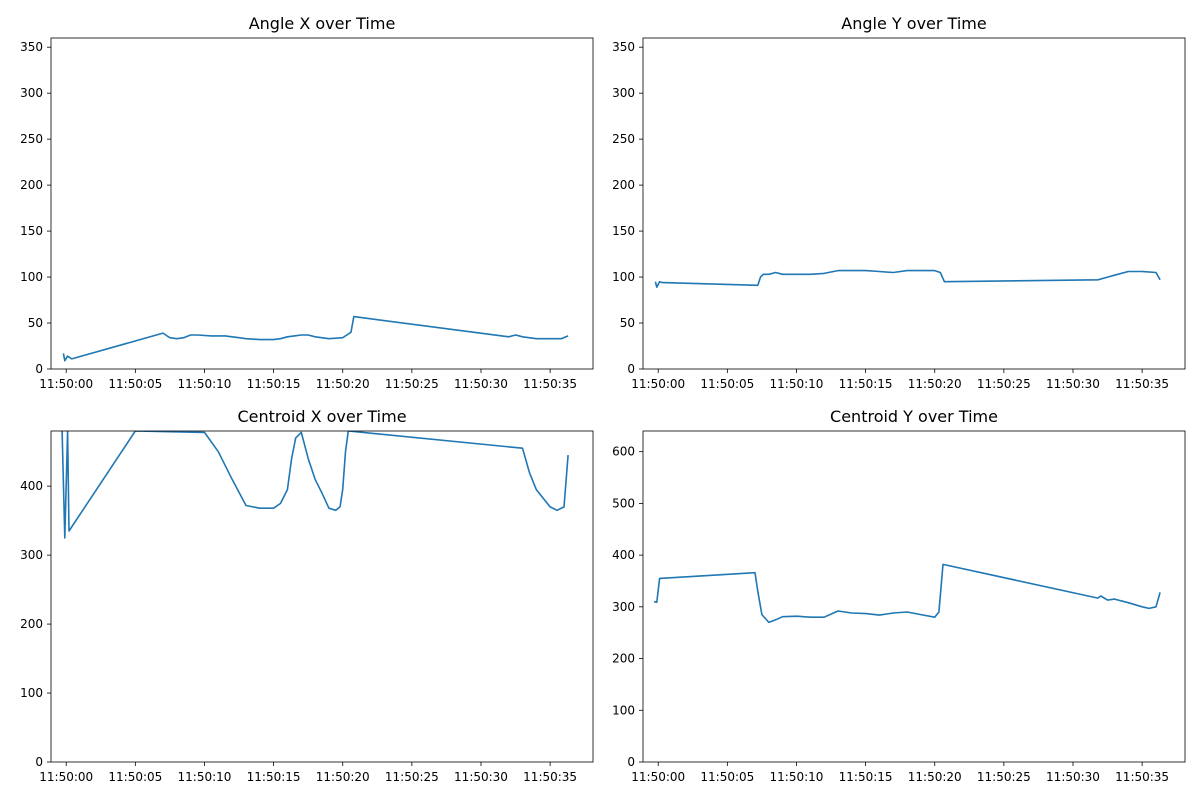  I want to click on centroid-y-over-time-y-tick-label: 400, so click(623, 555).